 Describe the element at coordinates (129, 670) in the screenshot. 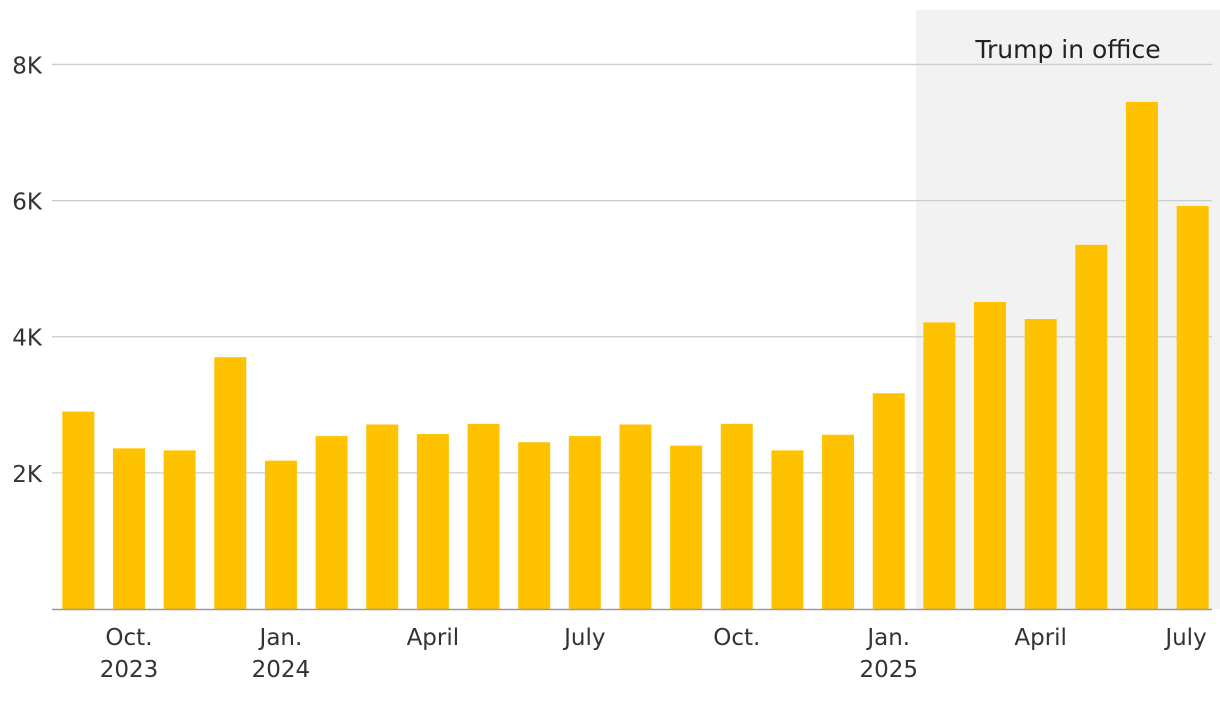

I see `x-tick-label: 2023` at that location.